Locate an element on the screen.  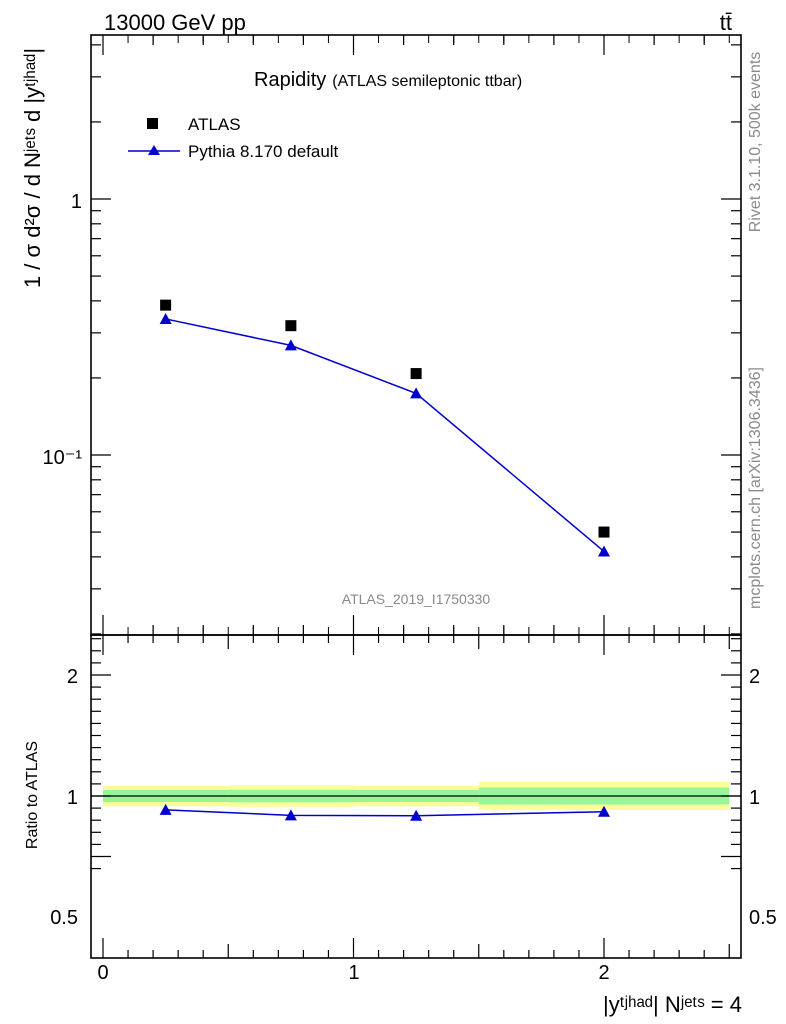
ratio-pythia-line is located at coordinates (385, 813).